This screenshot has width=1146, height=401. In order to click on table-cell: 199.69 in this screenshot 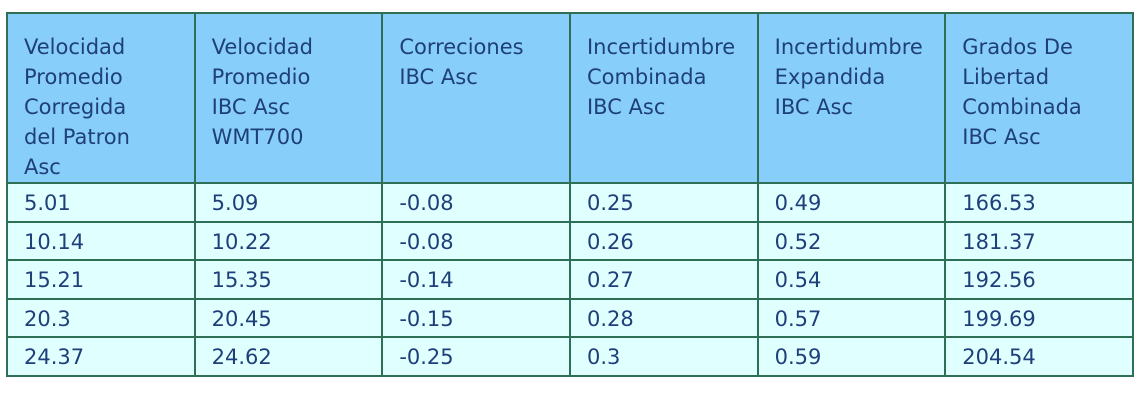, I will do `click(1039, 318)`.